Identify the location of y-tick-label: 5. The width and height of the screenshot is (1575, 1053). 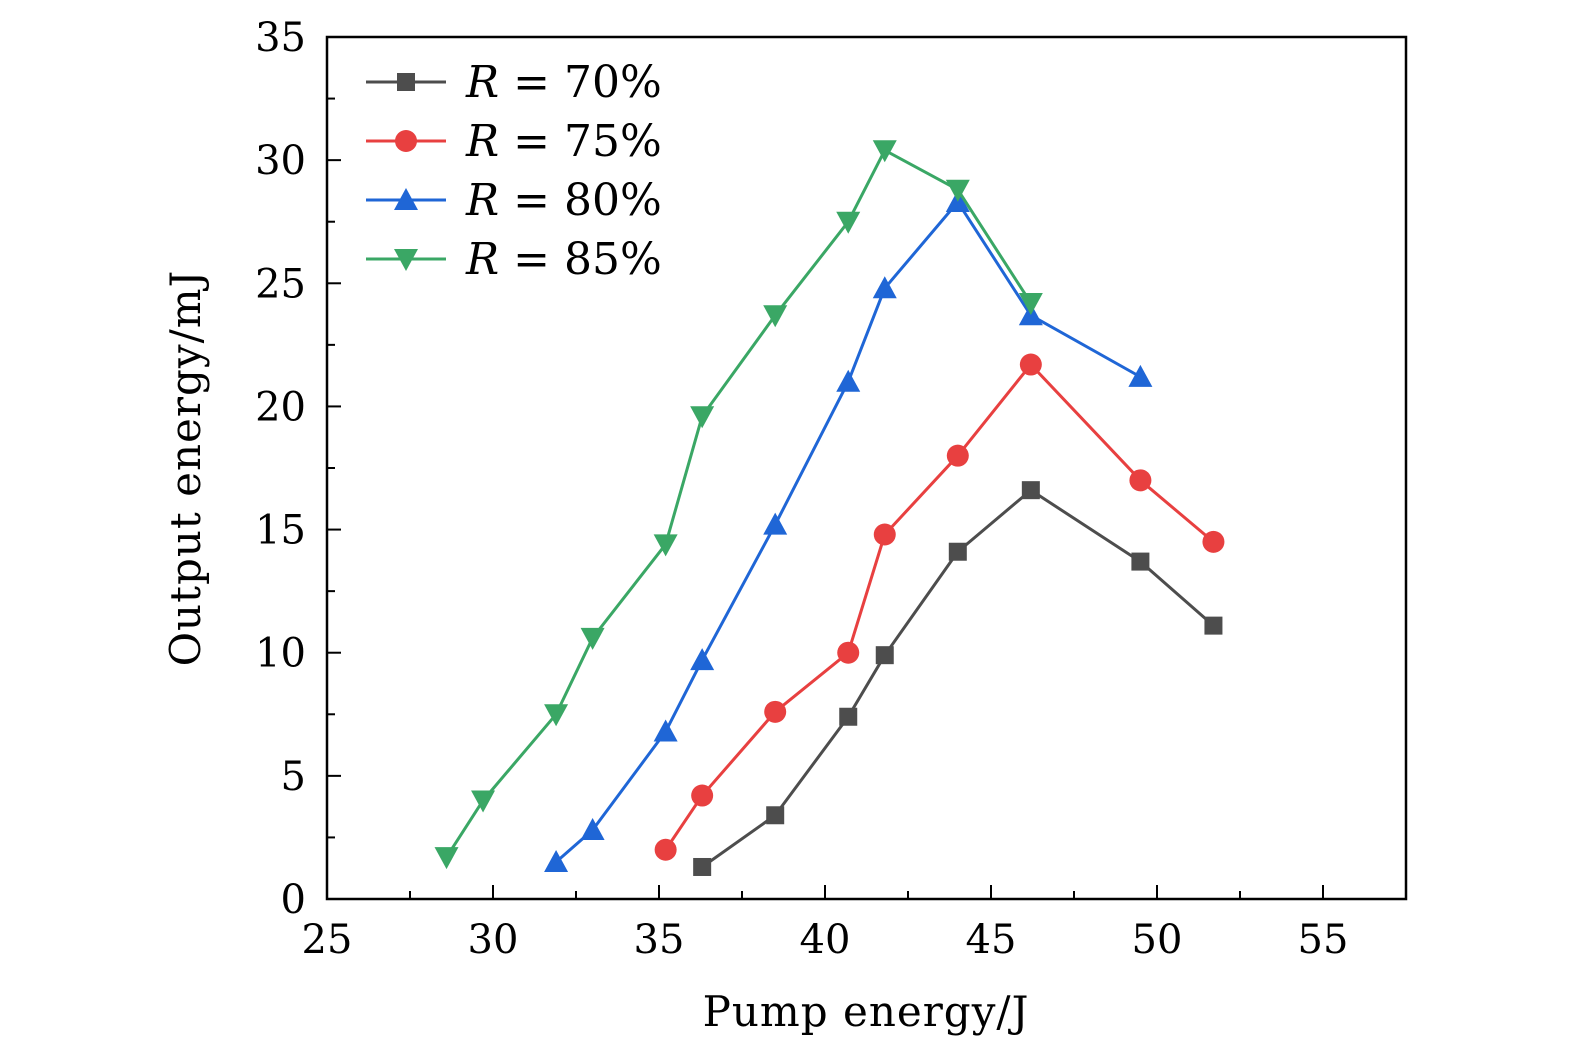
(293, 777).